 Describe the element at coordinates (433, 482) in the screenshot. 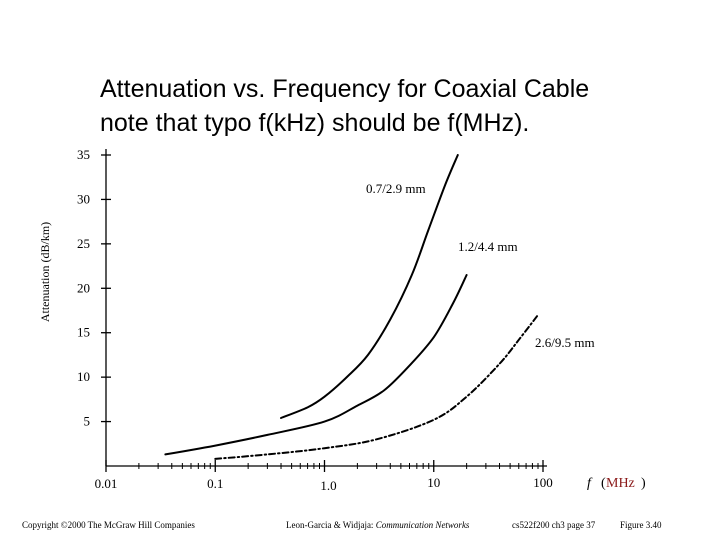

I see `x-tick-label: 10` at that location.